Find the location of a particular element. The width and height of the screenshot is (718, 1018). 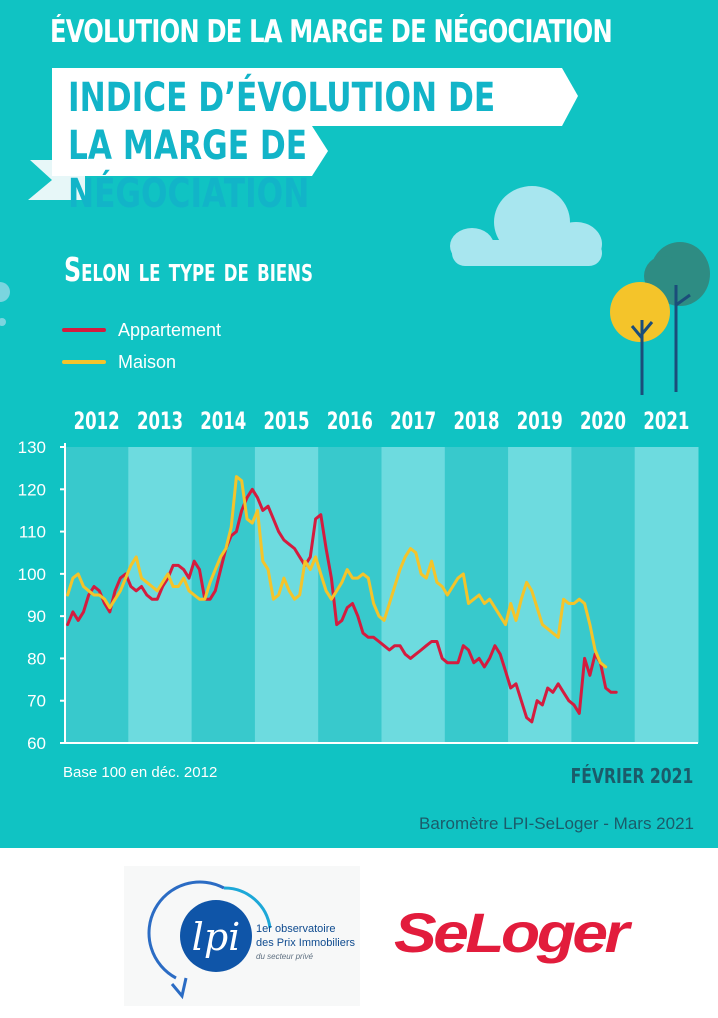

y-tick-label: 110 is located at coordinates (32, 532).